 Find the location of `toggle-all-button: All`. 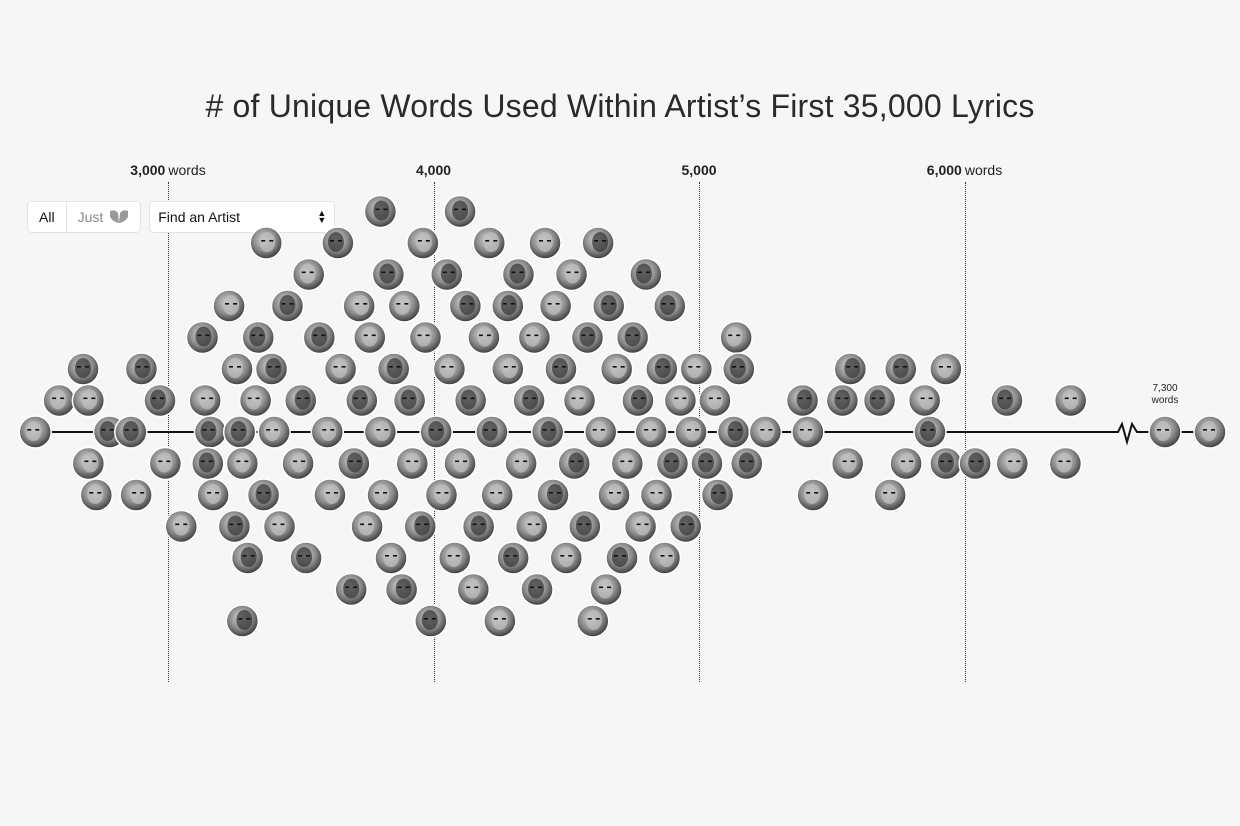

toggle-all-button: All is located at coordinates (47, 217).